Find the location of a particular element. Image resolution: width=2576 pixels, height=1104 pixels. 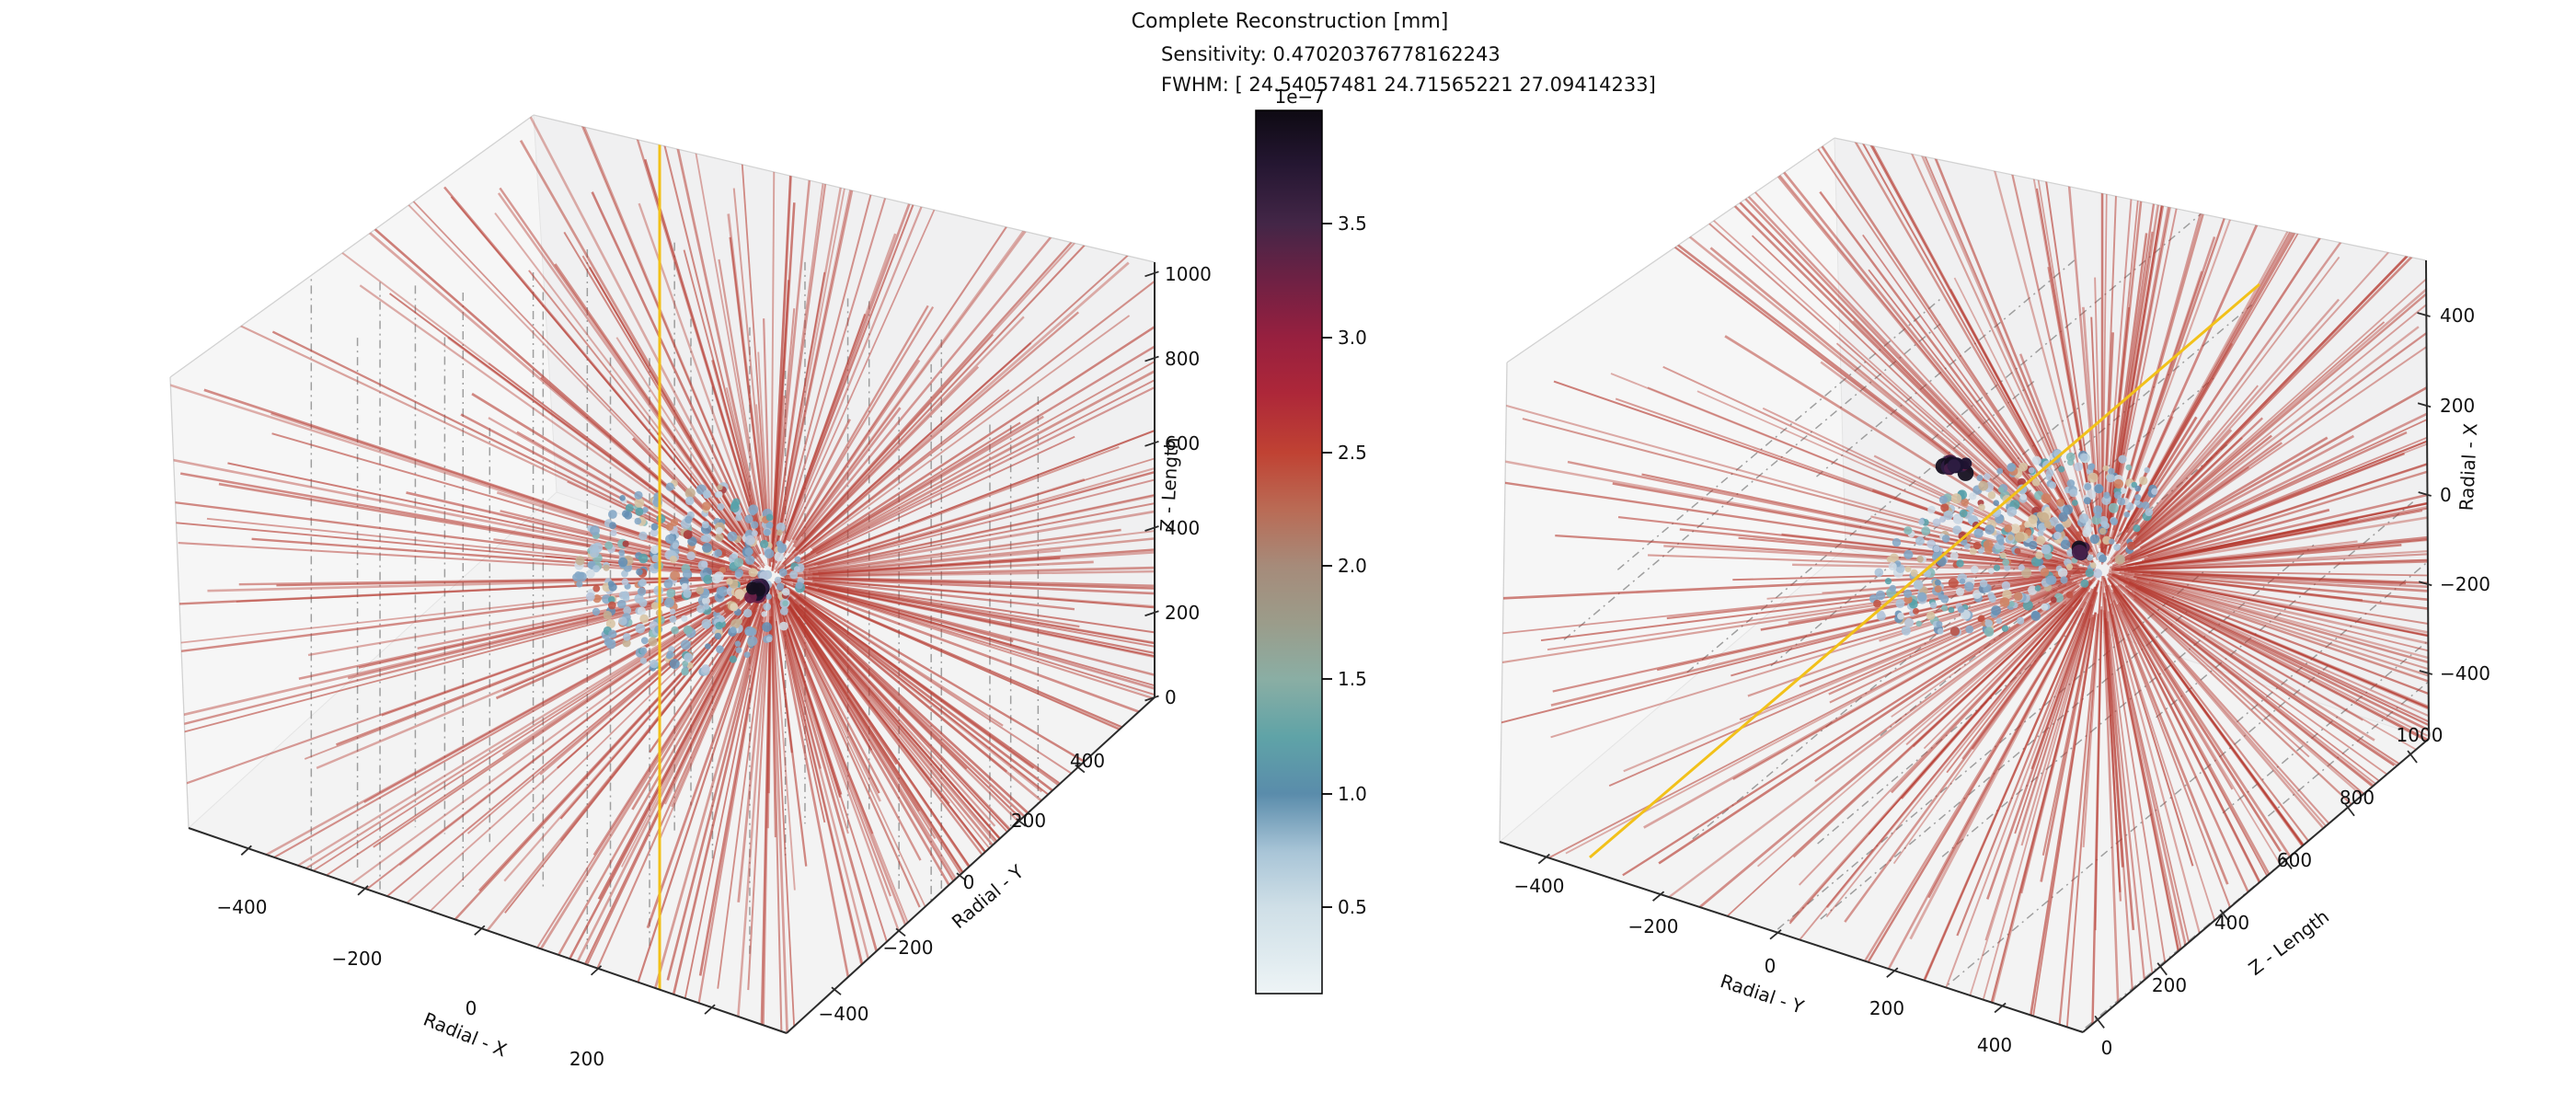

axis-label: Z - Length is located at coordinates (2289, 942).